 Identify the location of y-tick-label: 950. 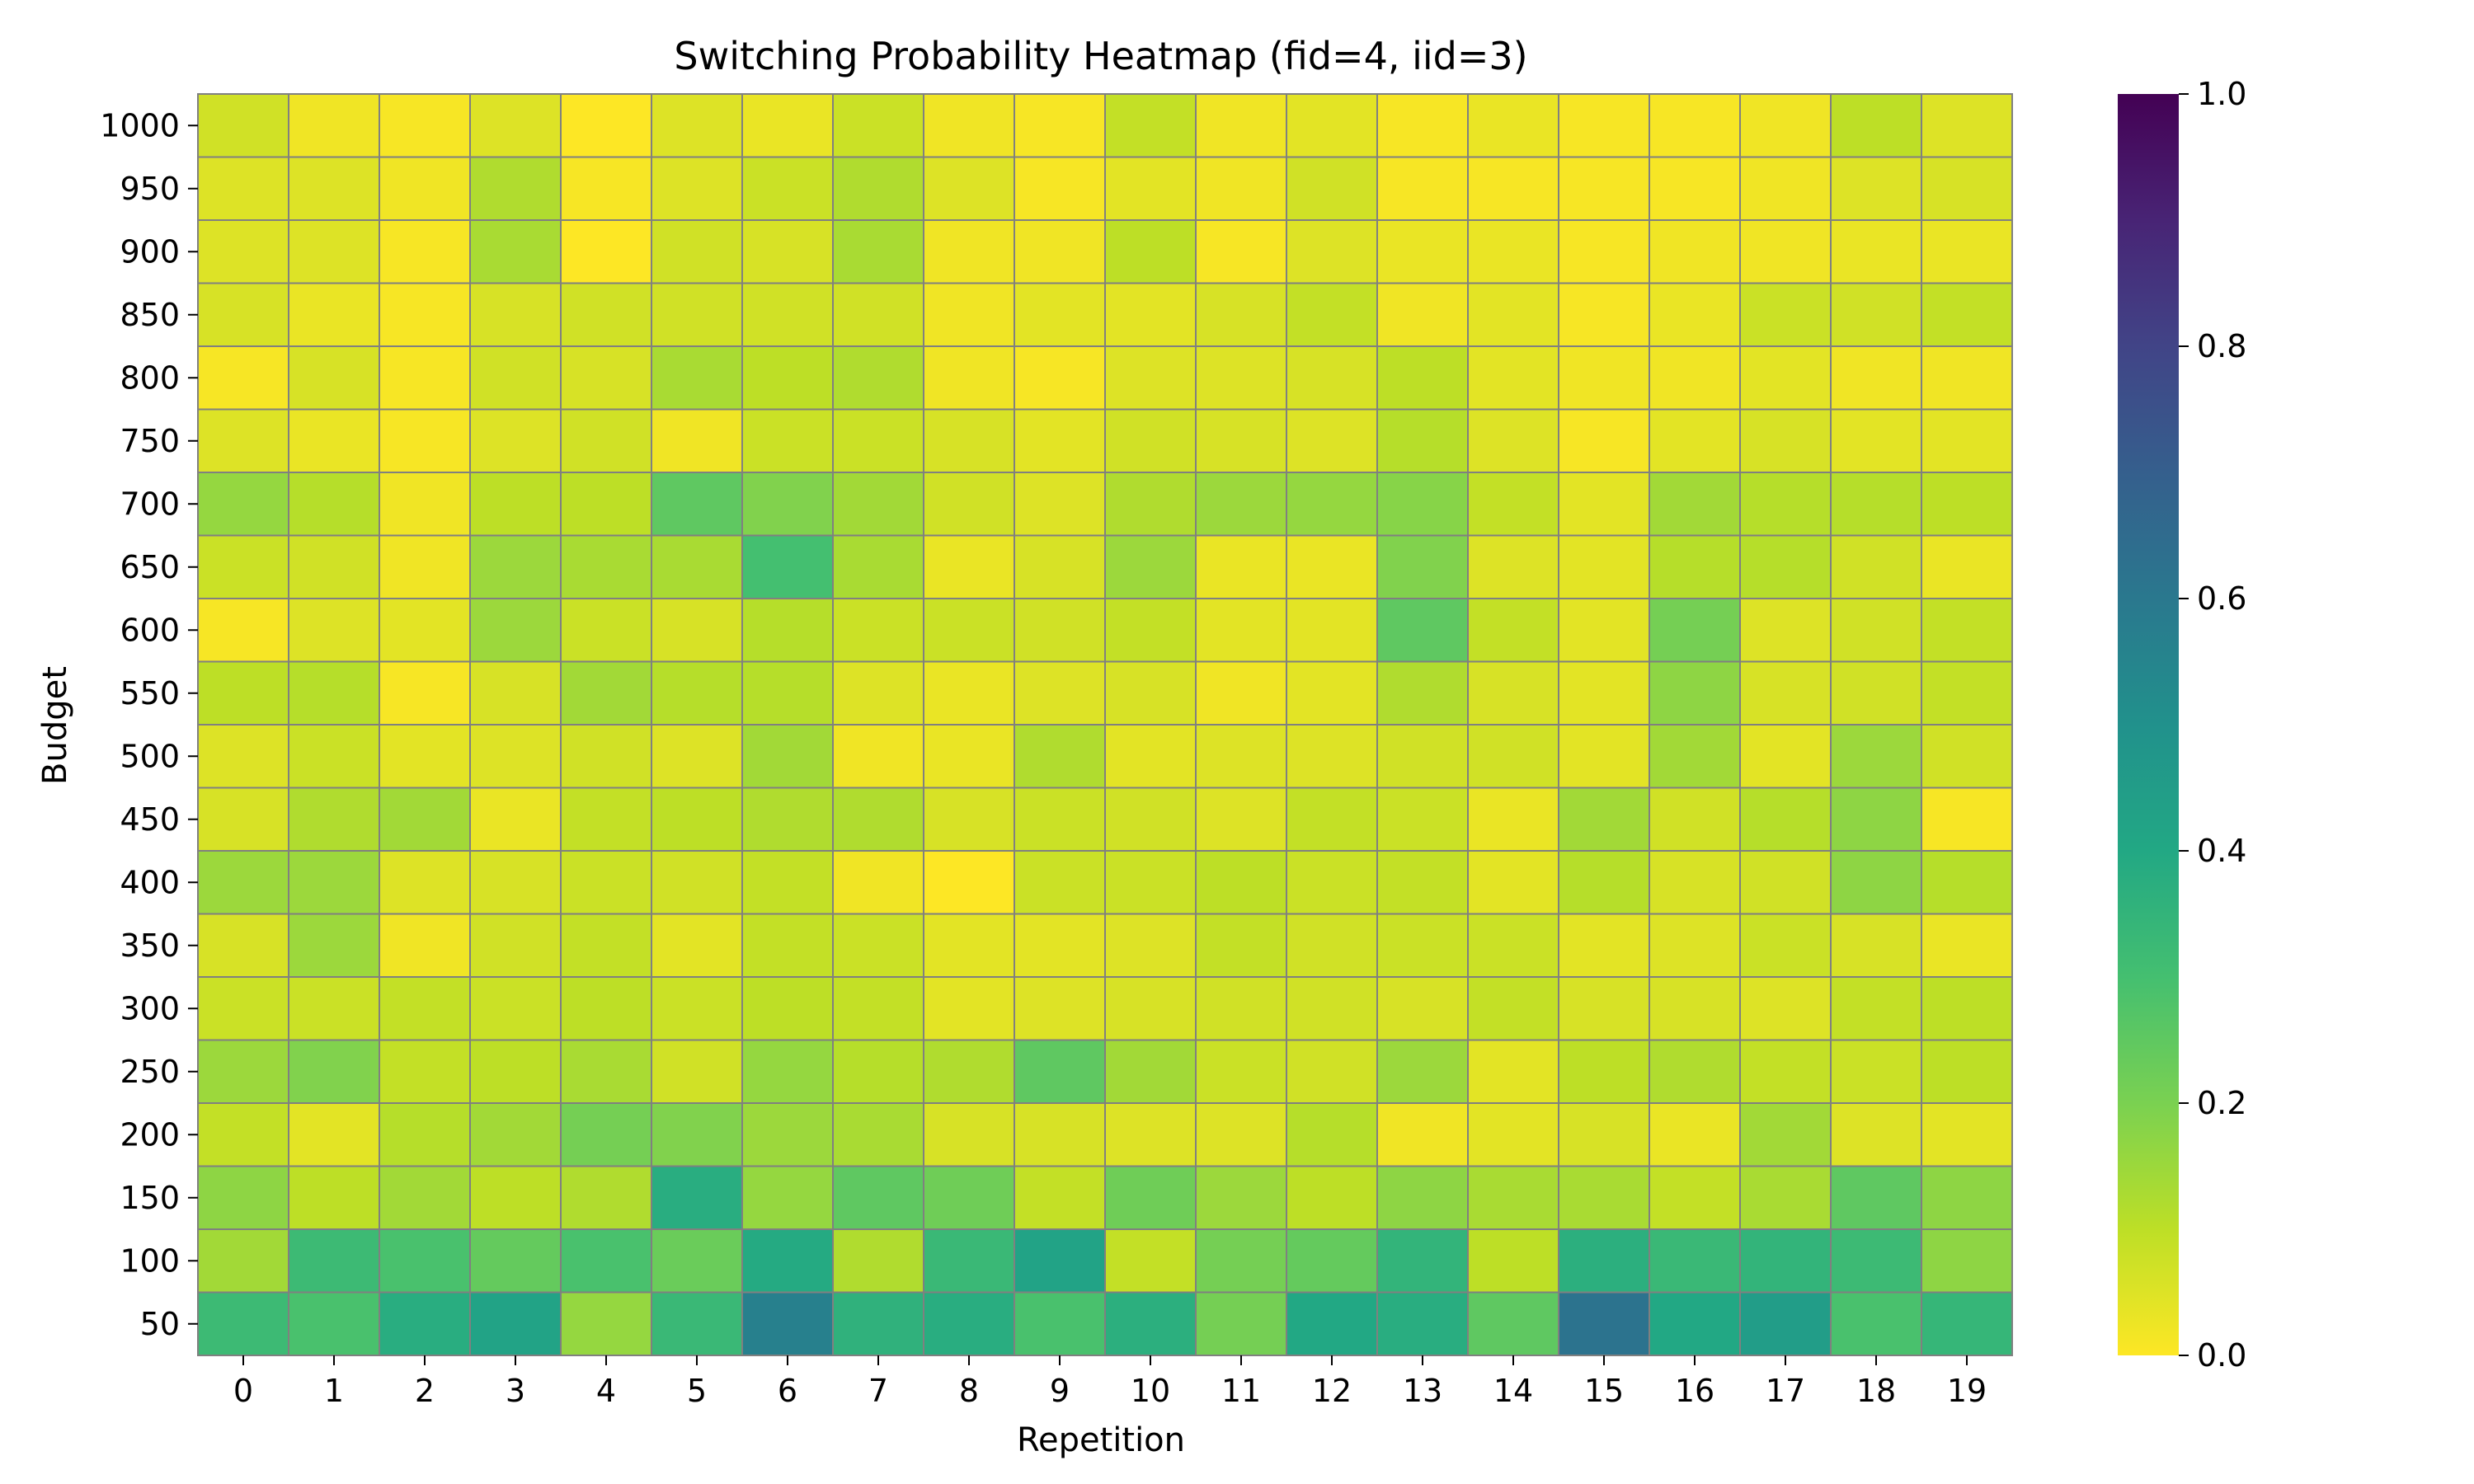
(150, 189).